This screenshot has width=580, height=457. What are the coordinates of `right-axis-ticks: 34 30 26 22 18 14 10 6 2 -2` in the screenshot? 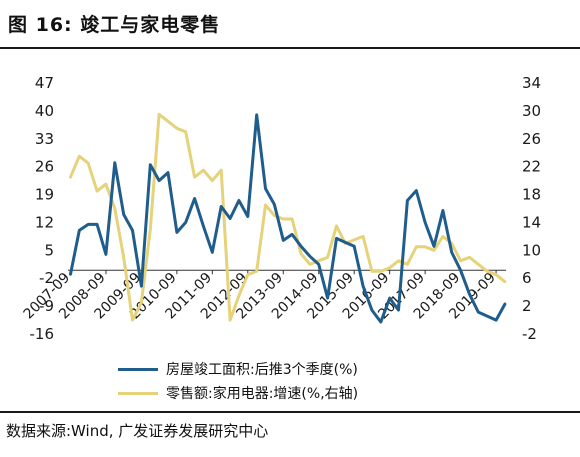 It's located at (531, 208).